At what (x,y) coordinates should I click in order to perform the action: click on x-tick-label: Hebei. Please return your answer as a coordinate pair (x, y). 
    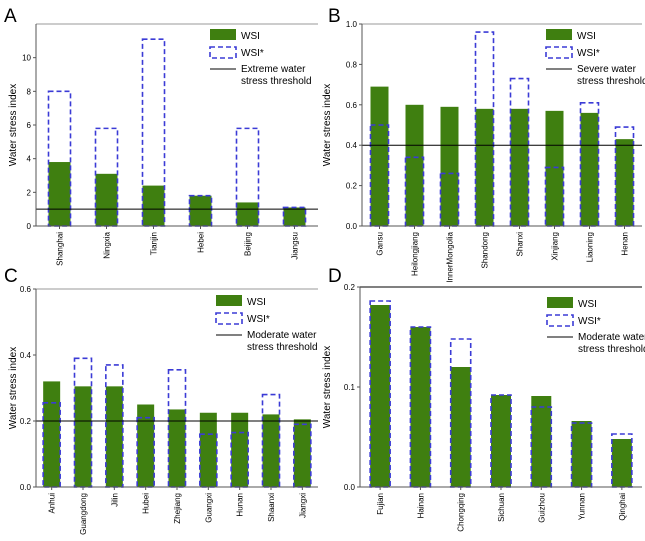
    Looking at the image, I should click on (201, 242).